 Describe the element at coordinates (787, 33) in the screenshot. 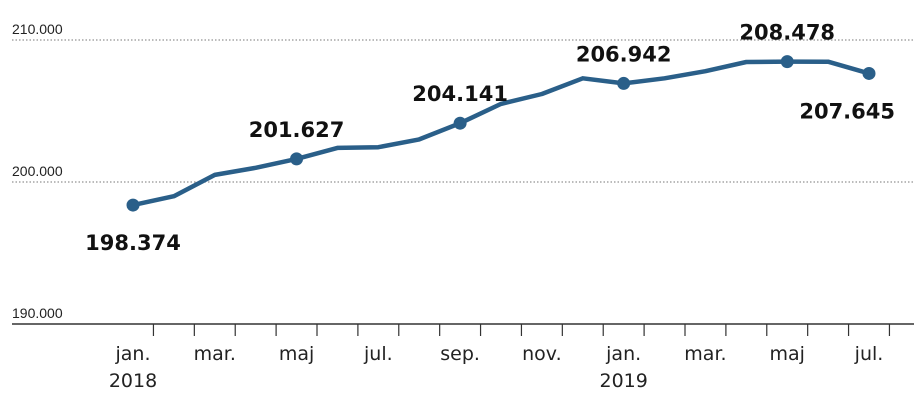

I see `data-label: 208.478` at that location.